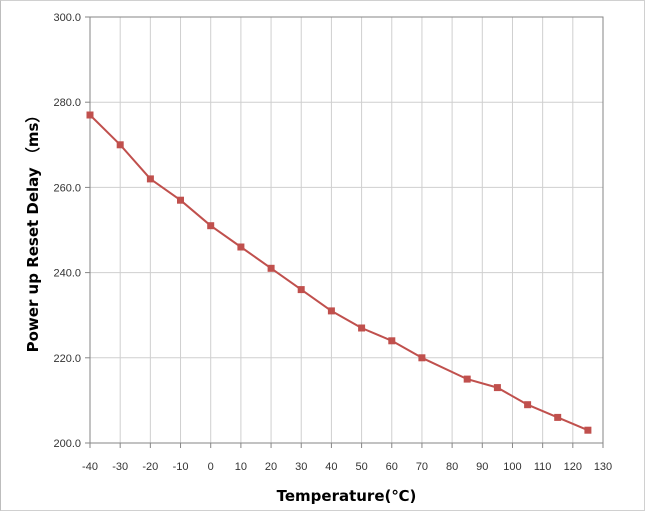 This screenshot has width=645, height=512. What do you see at coordinates (512, 467) in the screenshot?
I see `x-tick-label: 100` at bounding box center [512, 467].